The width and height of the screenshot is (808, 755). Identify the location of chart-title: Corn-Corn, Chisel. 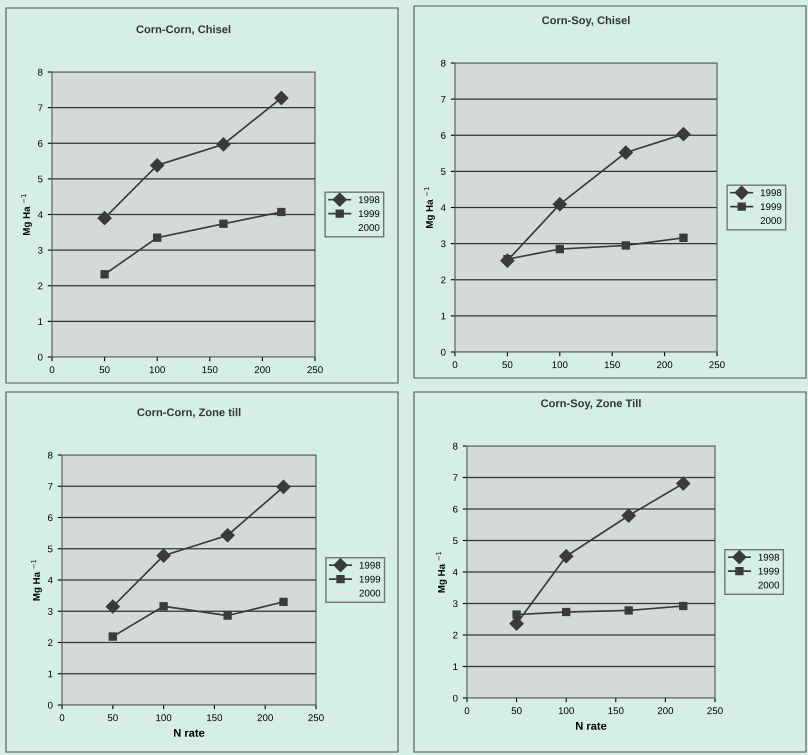
(183, 30).